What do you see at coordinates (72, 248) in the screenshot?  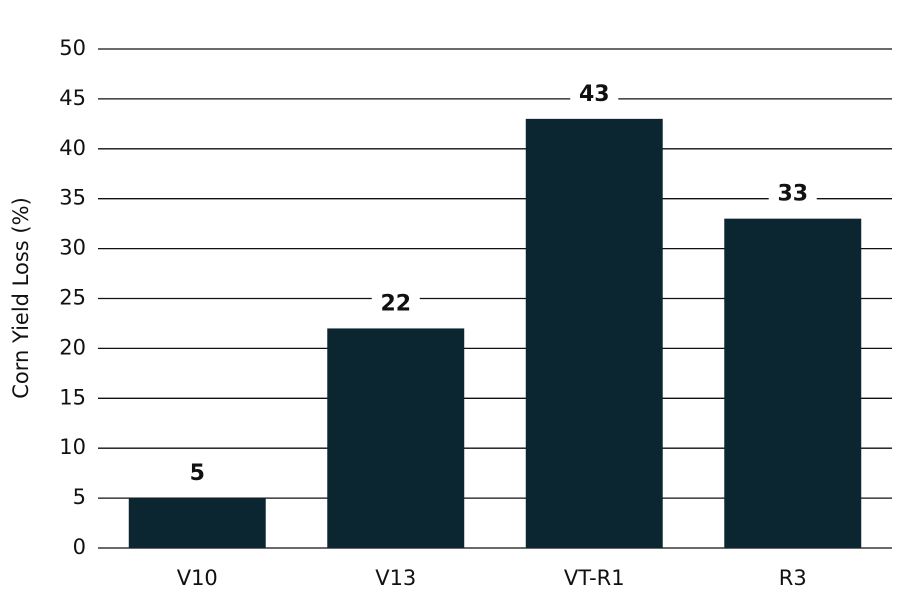 I see `y-tick-label: 30` at bounding box center [72, 248].